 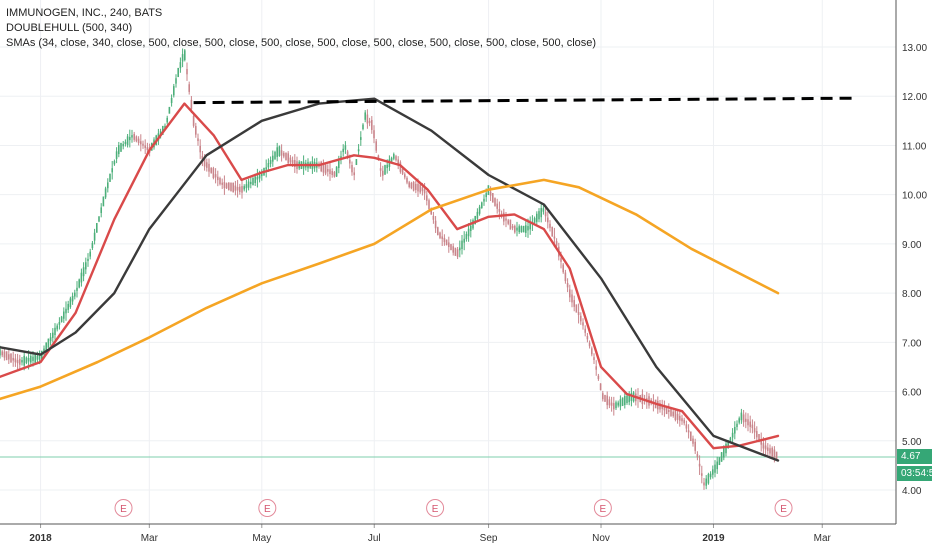 What do you see at coordinates (912, 393) in the screenshot?
I see `y-tick-label: 6.00` at bounding box center [912, 393].